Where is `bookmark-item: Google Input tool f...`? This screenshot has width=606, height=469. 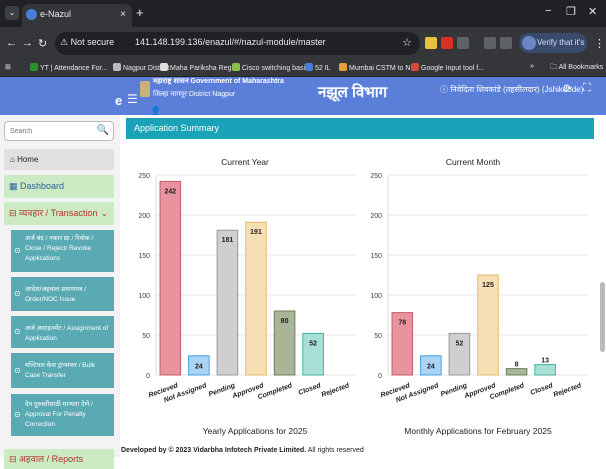
bookmark-item: Google Input tool f... is located at coordinates (447, 67).